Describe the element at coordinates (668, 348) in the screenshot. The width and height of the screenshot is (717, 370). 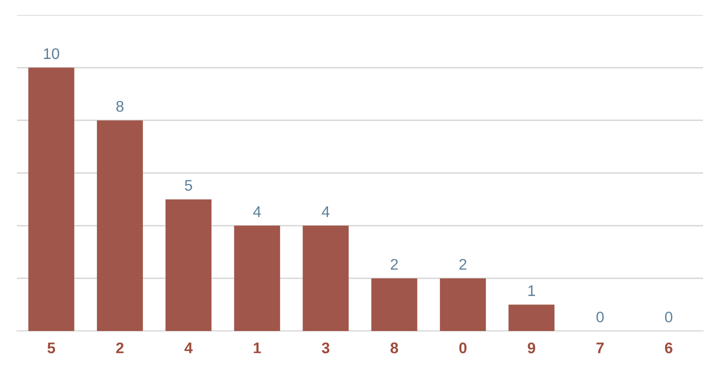
I see `x-tick-label: 6` at that location.